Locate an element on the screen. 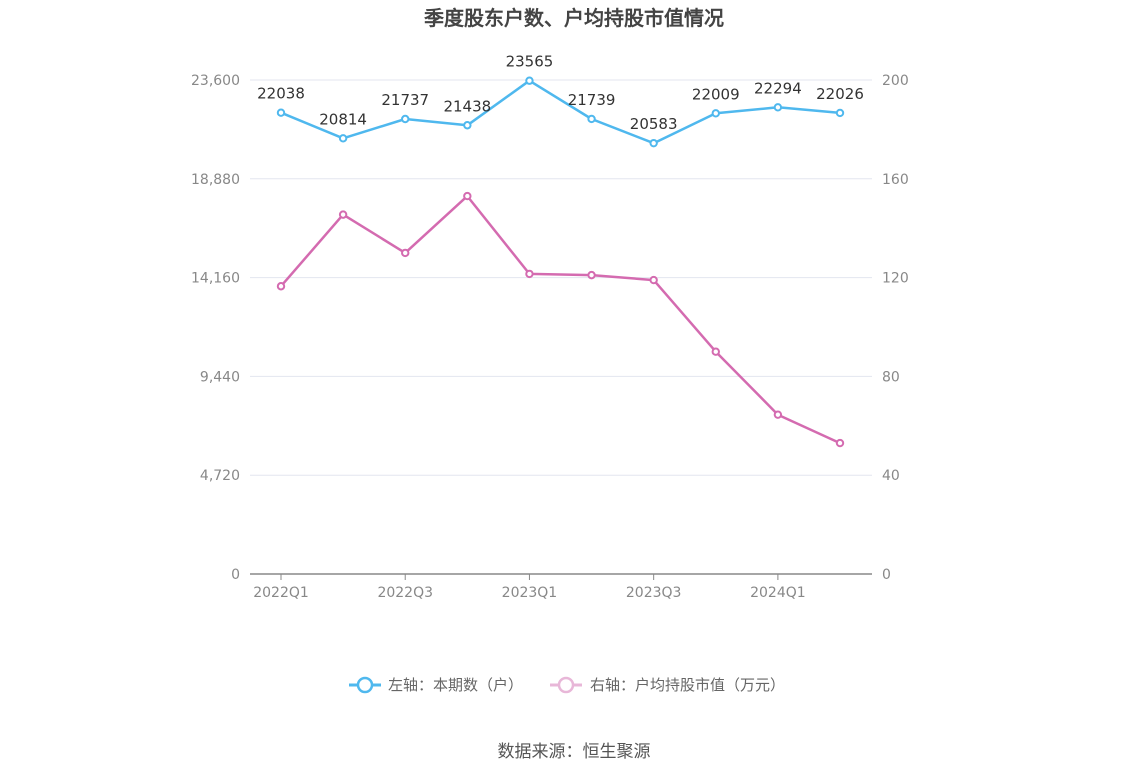 This screenshot has height=776, width=1148. left-y-tick-label: 23,600 is located at coordinates (215, 81).